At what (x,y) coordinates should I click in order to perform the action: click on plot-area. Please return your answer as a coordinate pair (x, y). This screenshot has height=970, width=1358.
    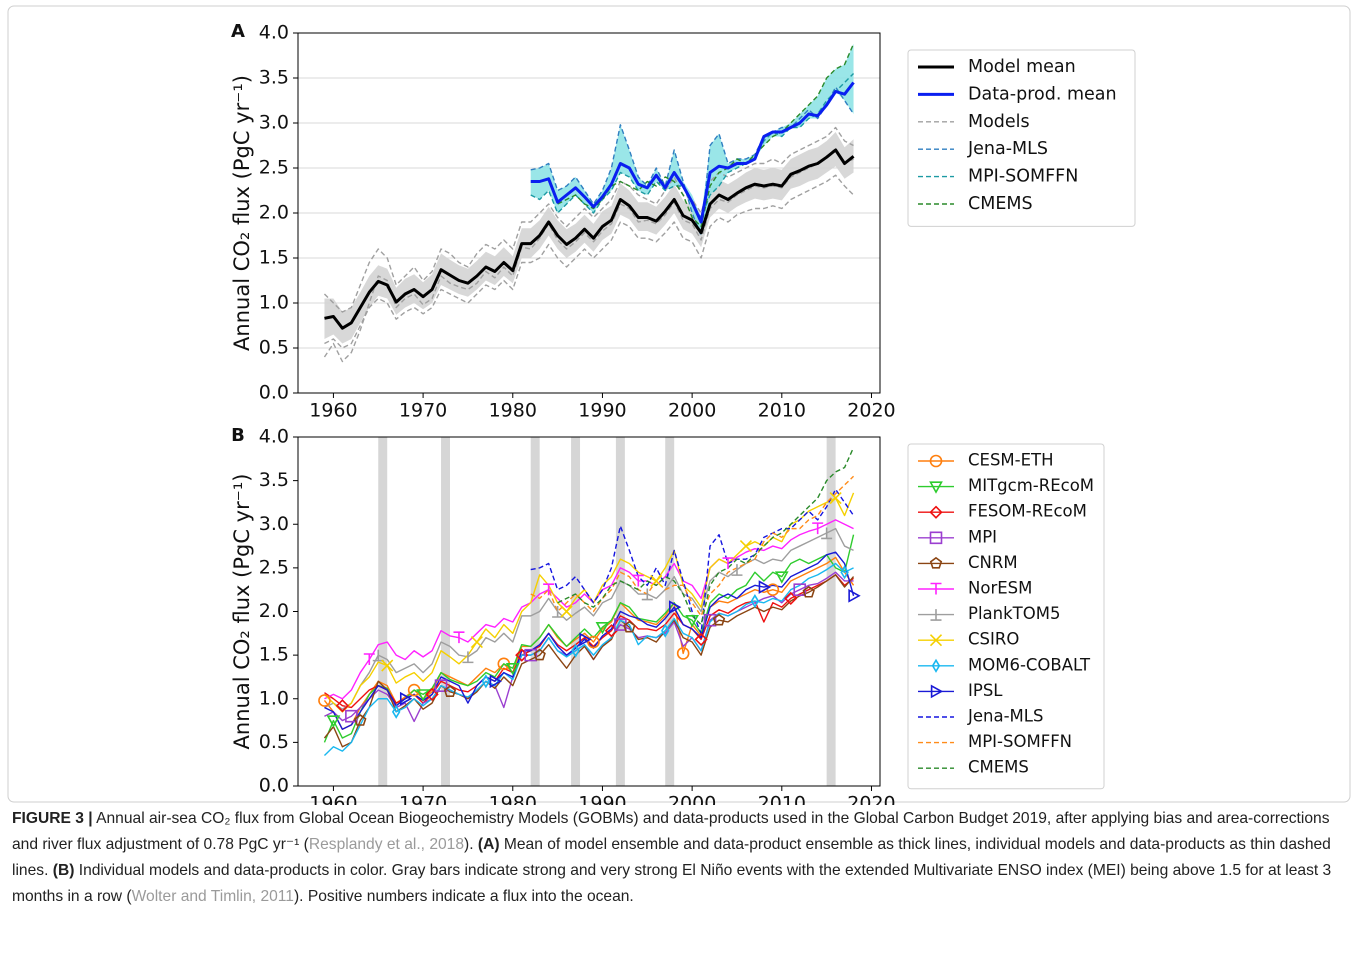
    Looking at the image, I should click on (589, 611).